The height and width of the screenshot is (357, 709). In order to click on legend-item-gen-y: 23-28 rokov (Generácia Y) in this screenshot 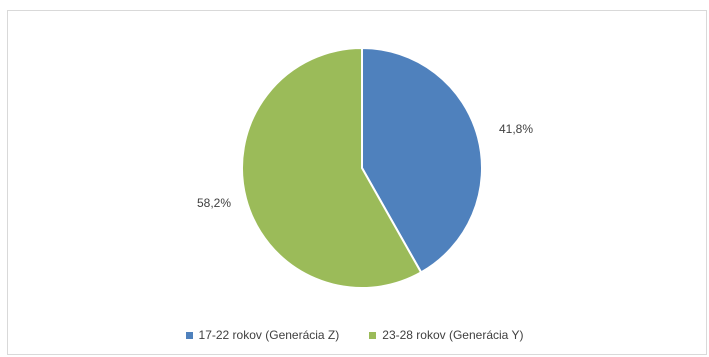, I will do `click(446, 335)`.